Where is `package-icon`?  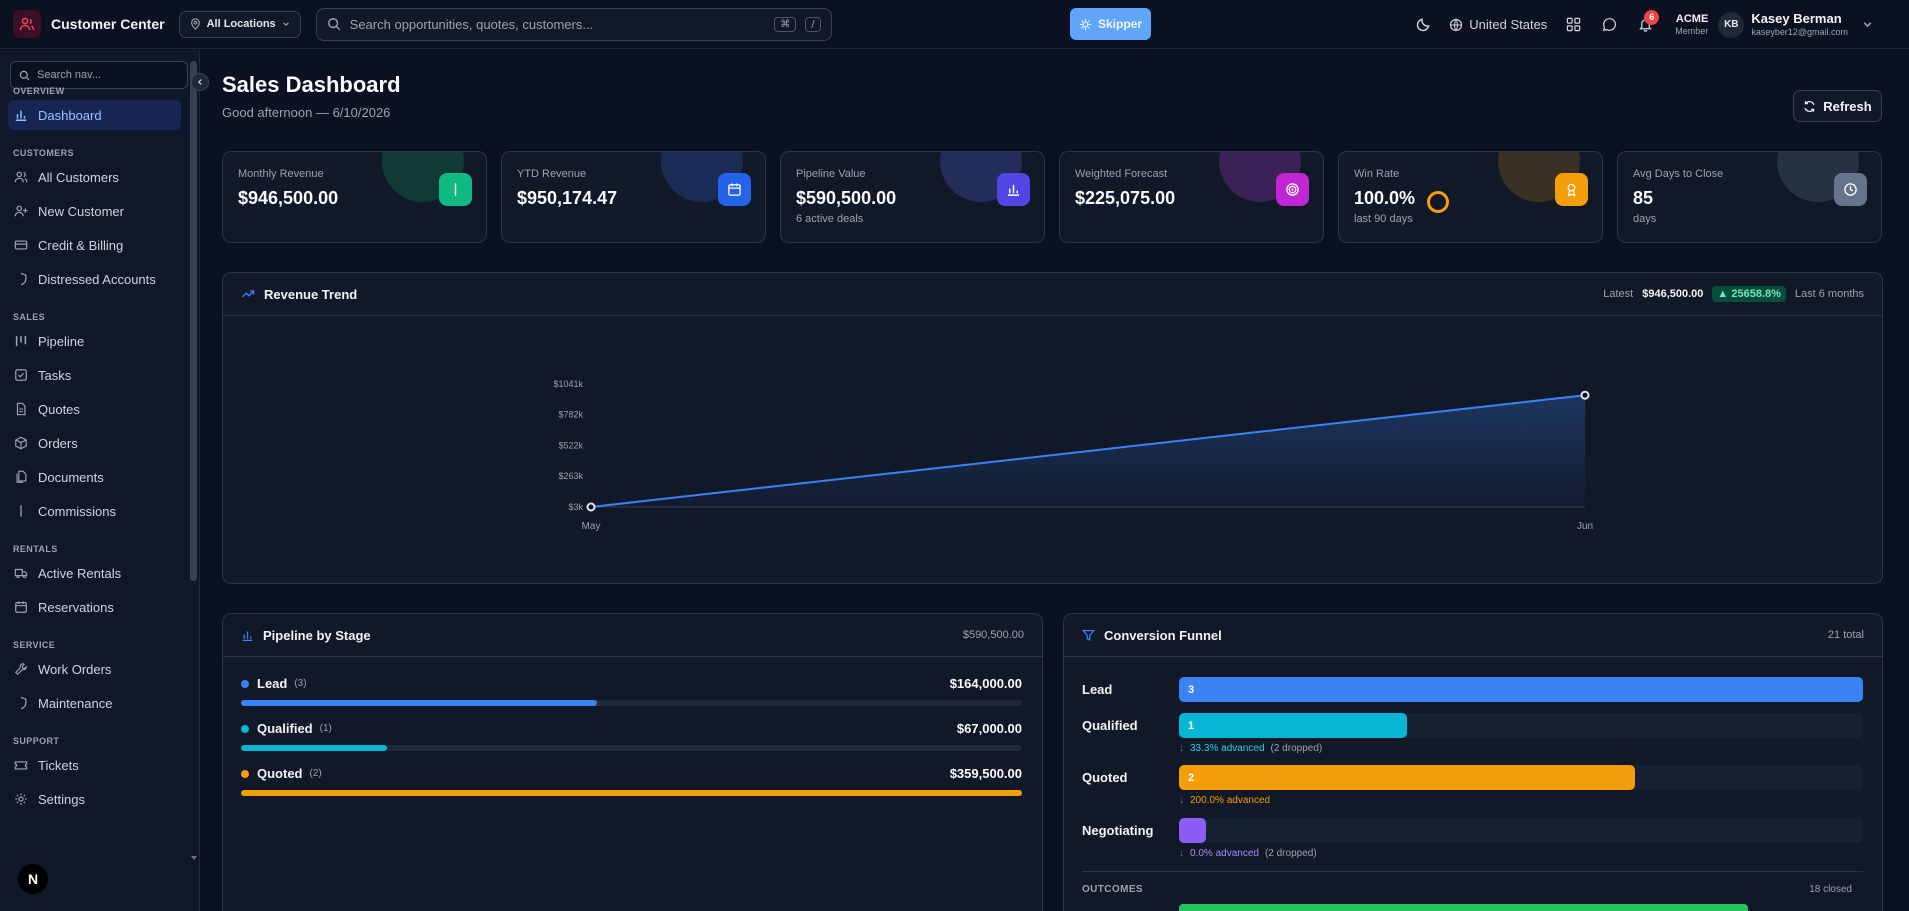
package-icon is located at coordinates (21, 443).